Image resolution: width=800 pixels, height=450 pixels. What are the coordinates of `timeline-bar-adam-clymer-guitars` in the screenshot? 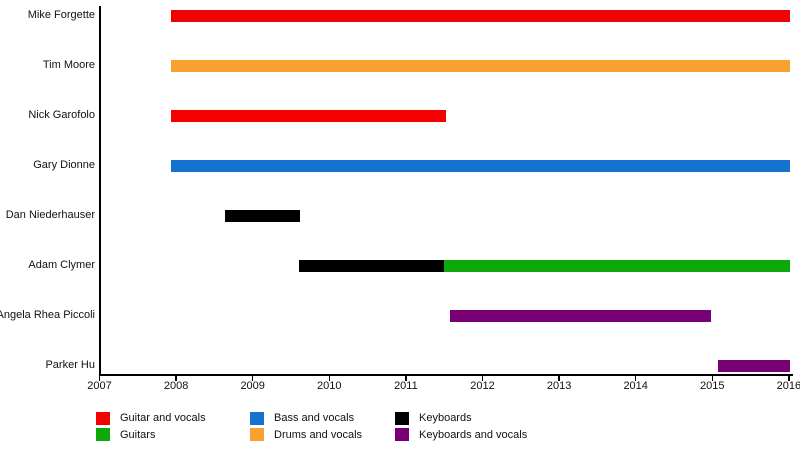 It's located at (617, 266).